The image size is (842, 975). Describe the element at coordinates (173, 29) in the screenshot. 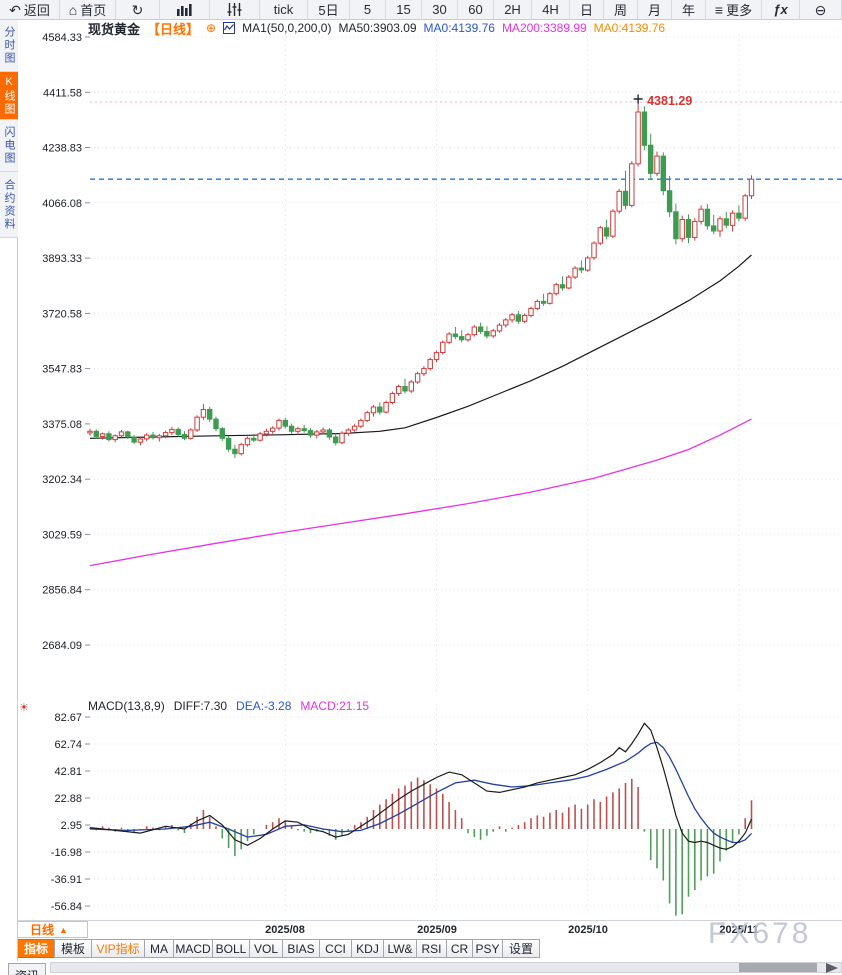

I see `period-tag: 【日线】` at that location.